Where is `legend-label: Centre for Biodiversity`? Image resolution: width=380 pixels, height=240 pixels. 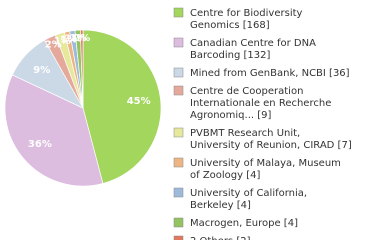 legend-label: Centre for Biodiversity is located at coordinates (246, 13).